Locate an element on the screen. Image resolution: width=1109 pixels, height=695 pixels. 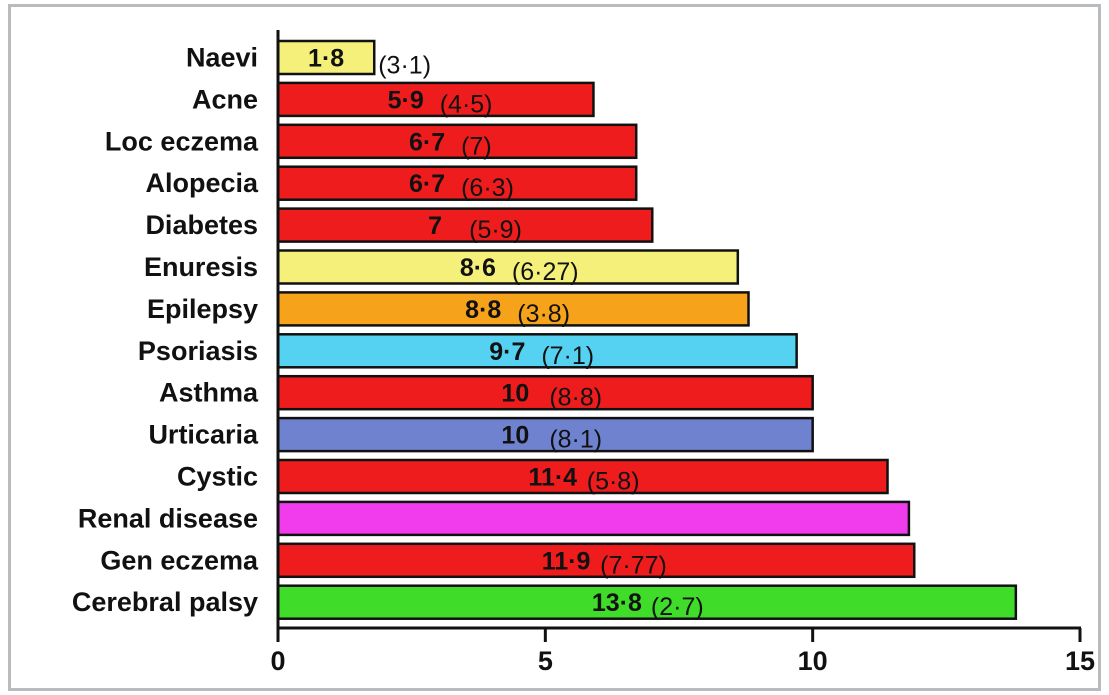
bar-cystic is located at coordinates (582, 476).